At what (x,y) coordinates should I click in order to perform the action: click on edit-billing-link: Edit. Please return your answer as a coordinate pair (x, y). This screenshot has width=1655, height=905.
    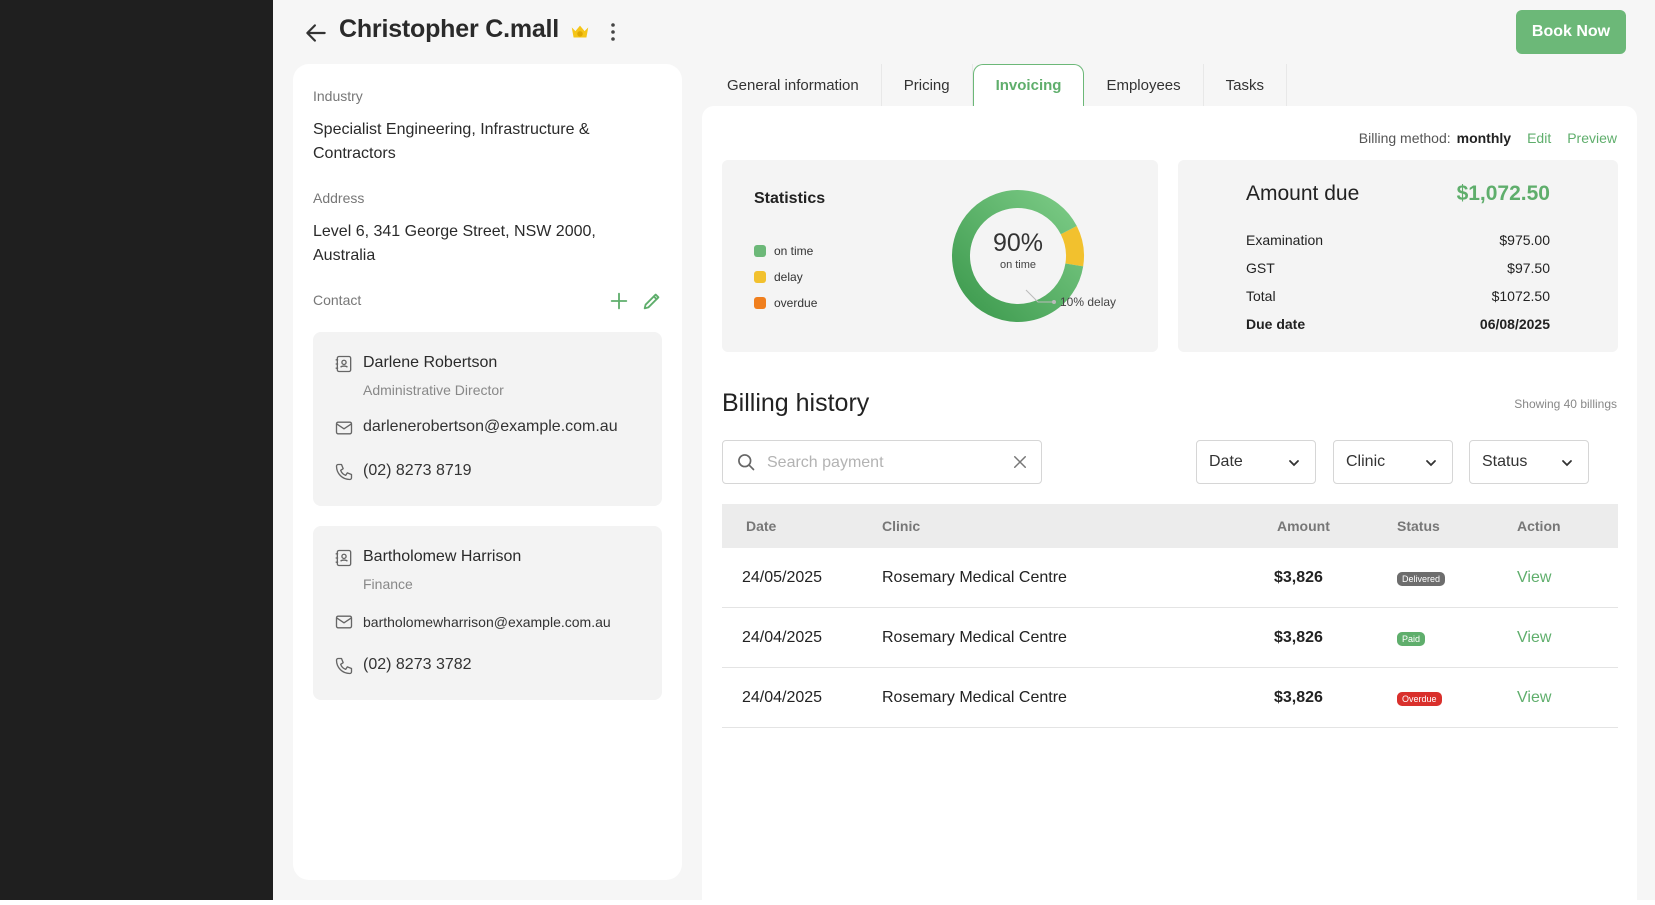
    Looking at the image, I should click on (1539, 138).